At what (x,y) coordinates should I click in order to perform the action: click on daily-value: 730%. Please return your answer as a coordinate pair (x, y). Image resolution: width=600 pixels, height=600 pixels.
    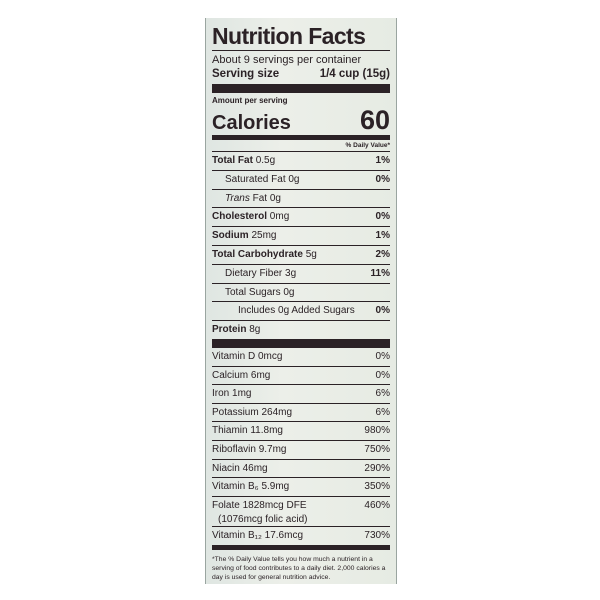
    Looking at the image, I should click on (377, 536).